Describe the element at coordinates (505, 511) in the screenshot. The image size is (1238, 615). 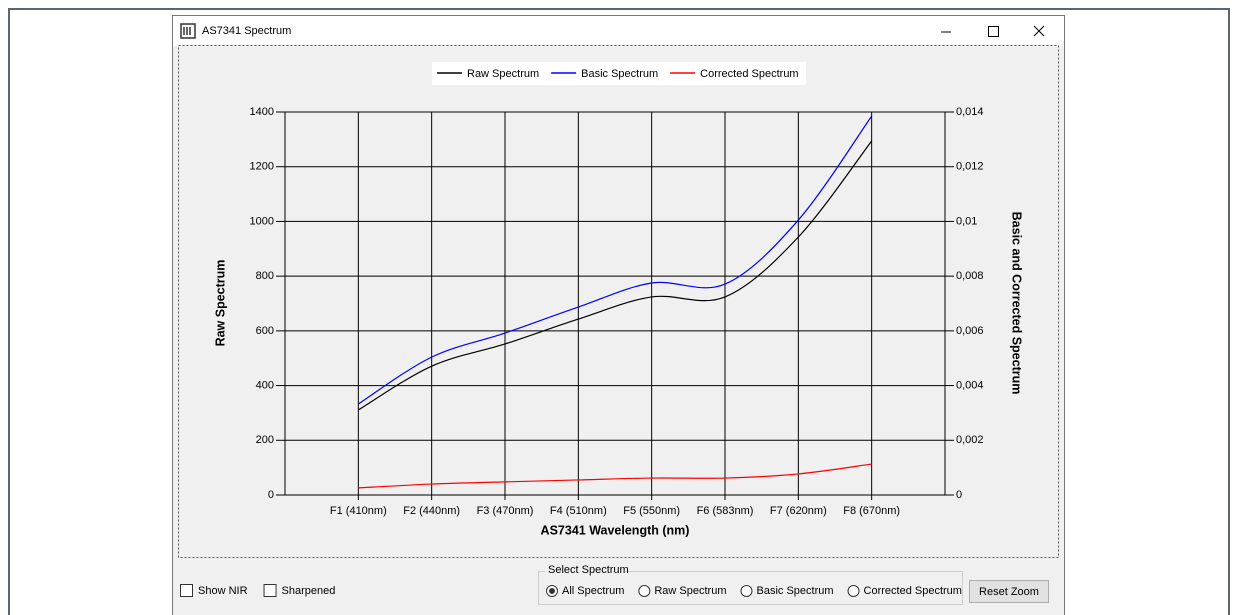
I see `x-tick-label: F3 (470nm)` at that location.